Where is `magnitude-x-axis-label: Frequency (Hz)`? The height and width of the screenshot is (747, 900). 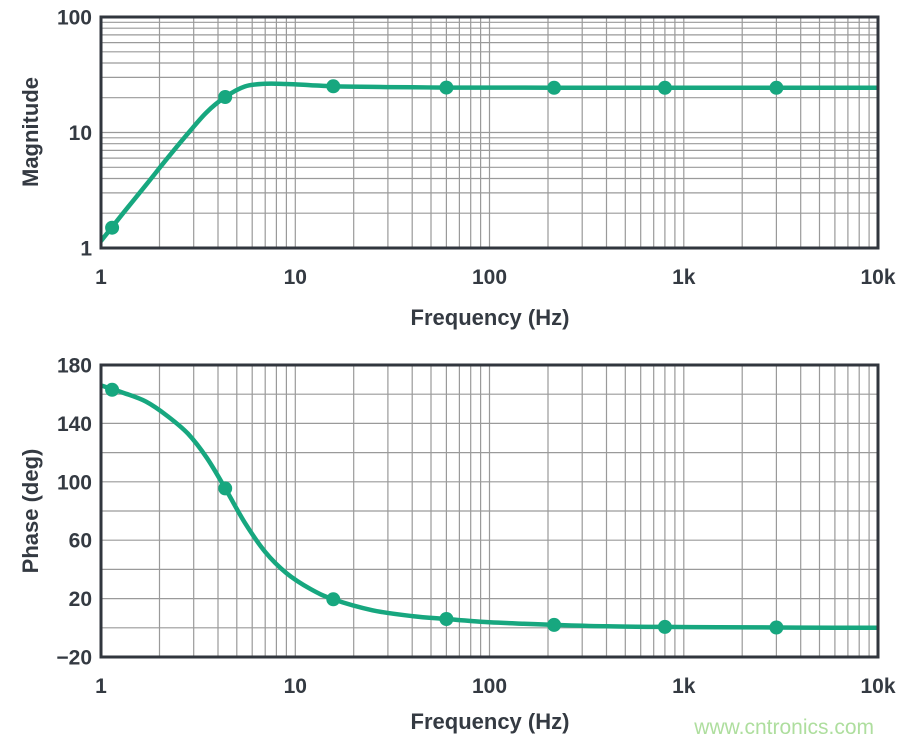
magnitude-x-axis-label: Frequency (Hz) is located at coordinates (490, 317).